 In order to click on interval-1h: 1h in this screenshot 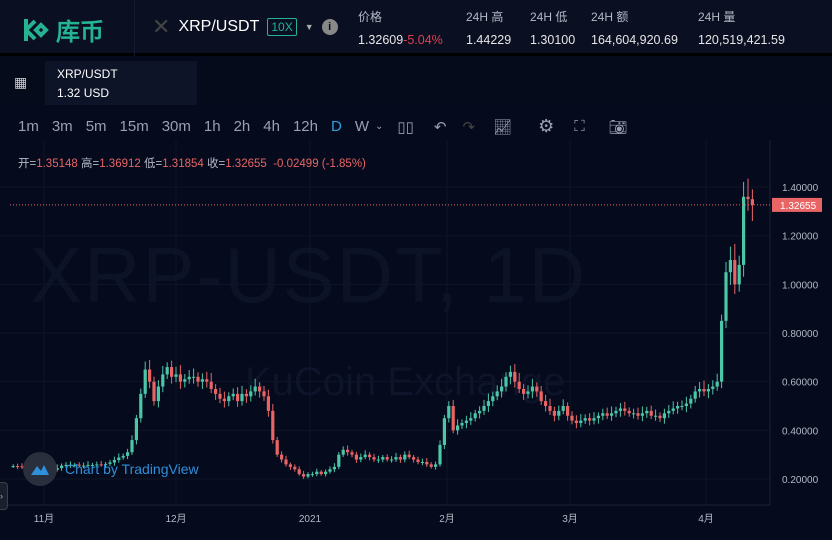, I will do `click(212, 126)`.